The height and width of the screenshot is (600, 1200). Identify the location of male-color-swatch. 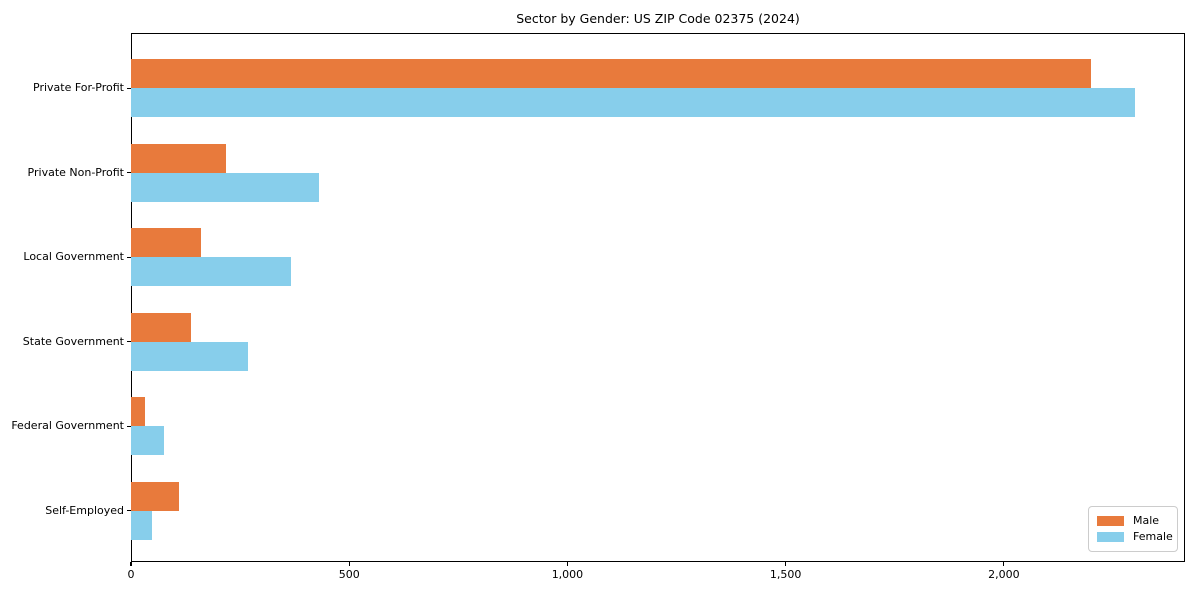
(1110, 521).